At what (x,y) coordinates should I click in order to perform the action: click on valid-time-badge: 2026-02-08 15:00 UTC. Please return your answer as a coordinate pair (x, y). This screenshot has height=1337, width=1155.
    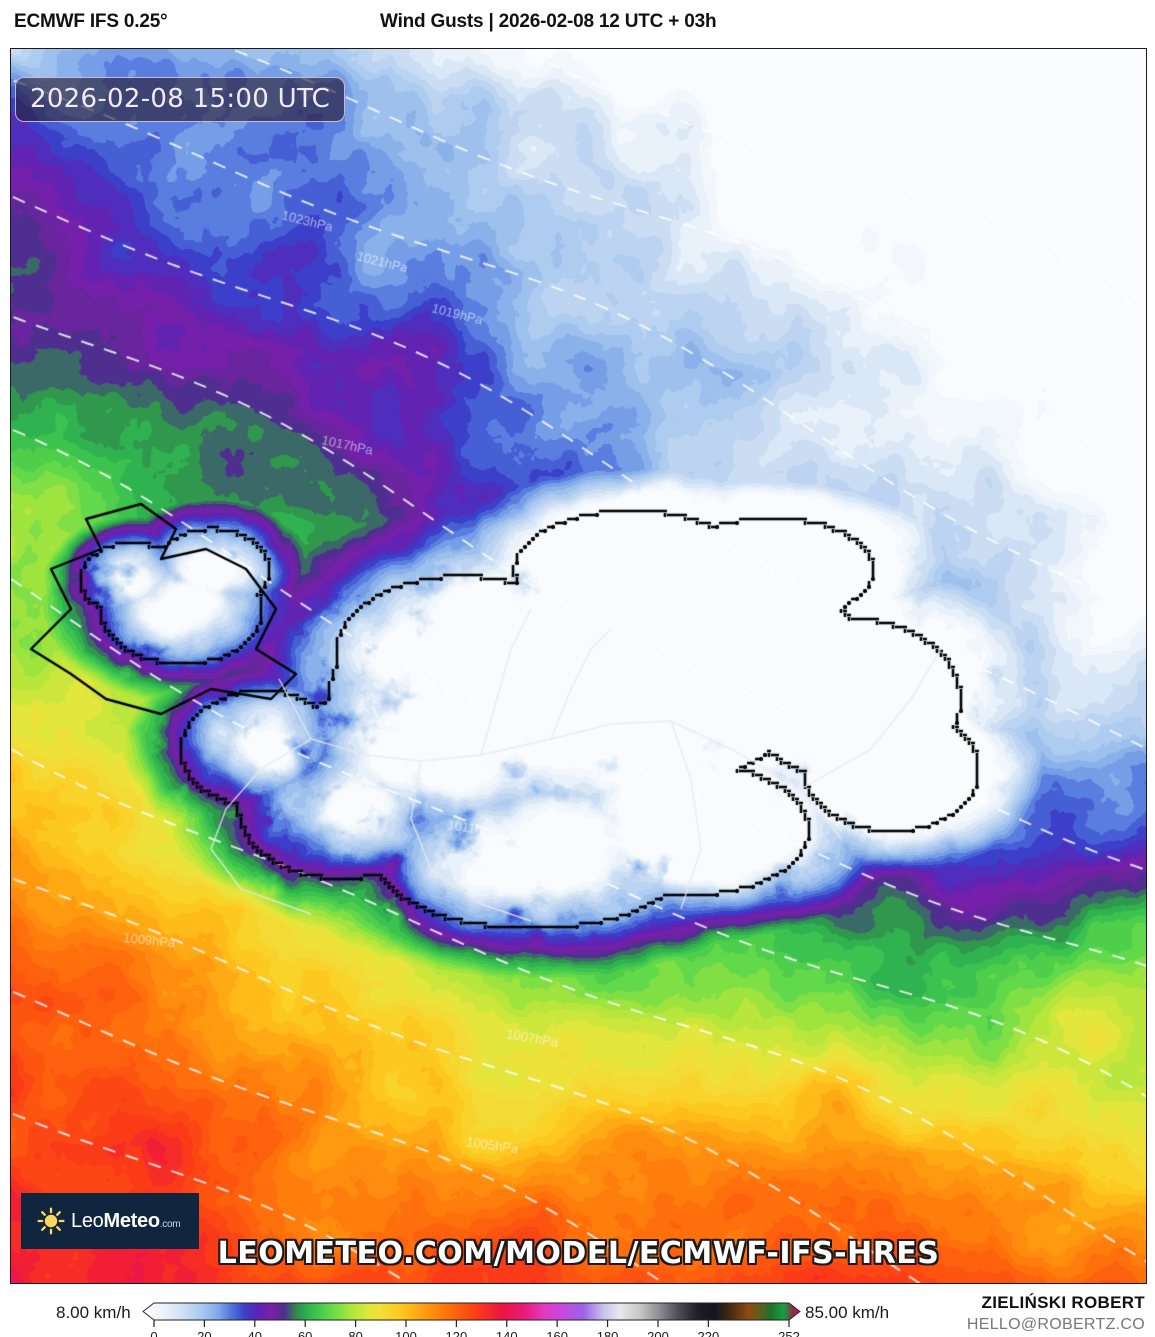
    Looking at the image, I should click on (180, 99).